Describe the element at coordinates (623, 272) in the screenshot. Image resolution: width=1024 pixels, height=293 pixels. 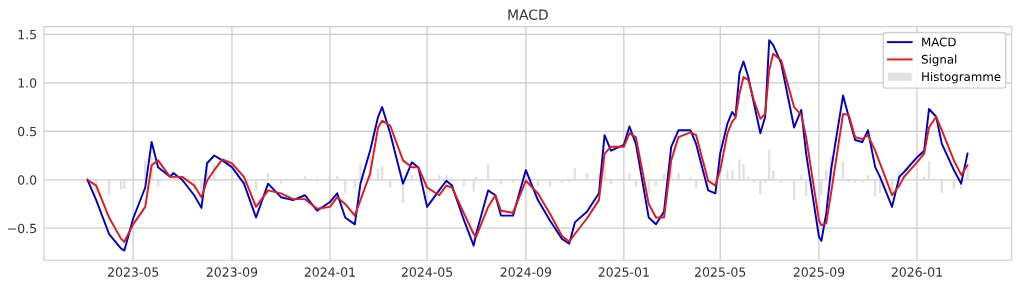
I see `x-tick-label: 2025-01` at that location.